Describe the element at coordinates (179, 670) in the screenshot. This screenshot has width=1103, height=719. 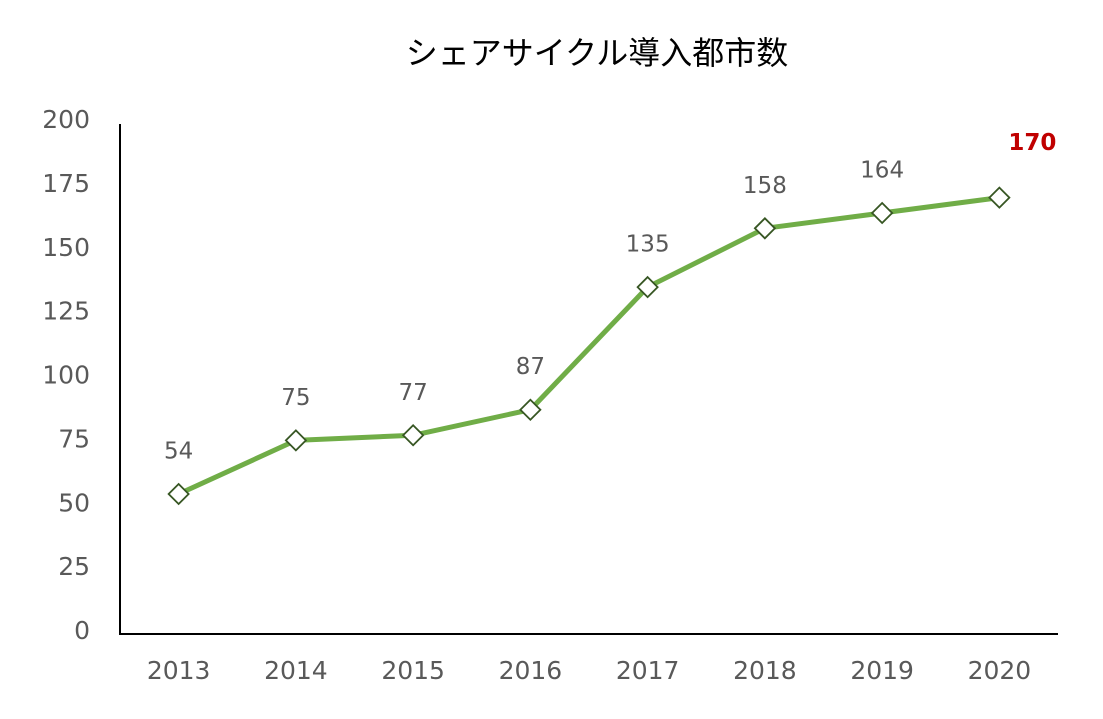
I see `x-tick-label: 2013` at that location.